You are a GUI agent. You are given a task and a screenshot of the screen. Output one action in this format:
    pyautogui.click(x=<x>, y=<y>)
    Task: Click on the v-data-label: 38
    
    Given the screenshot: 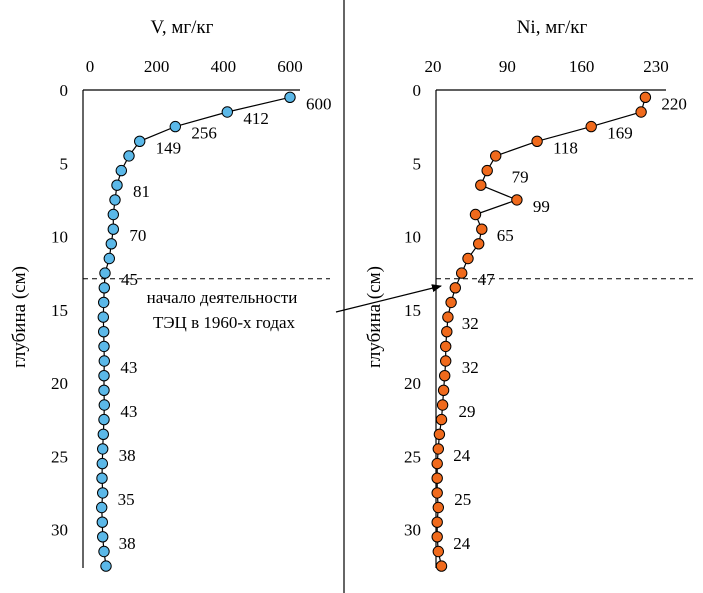 What is the action you would take?
    pyautogui.click(x=127, y=455)
    